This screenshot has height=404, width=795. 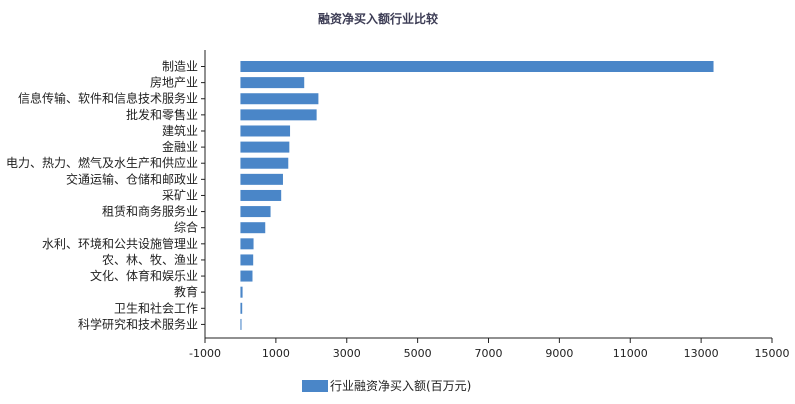 I want to click on category-label-9: 租赁和商务服务业, so click(x=150, y=211).